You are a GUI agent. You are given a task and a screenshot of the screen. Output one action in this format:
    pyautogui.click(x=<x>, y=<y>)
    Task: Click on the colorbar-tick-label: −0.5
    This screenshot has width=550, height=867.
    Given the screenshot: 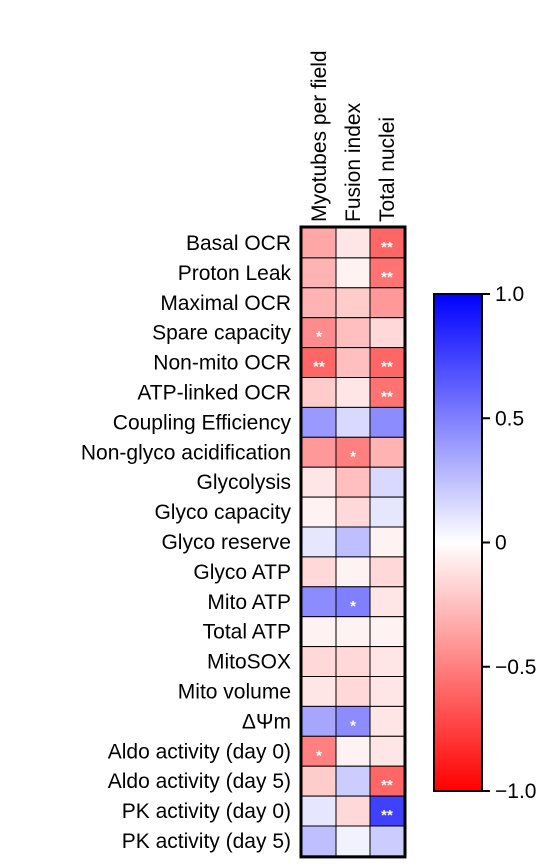 What is the action you would take?
    pyautogui.click(x=515, y=667)
    